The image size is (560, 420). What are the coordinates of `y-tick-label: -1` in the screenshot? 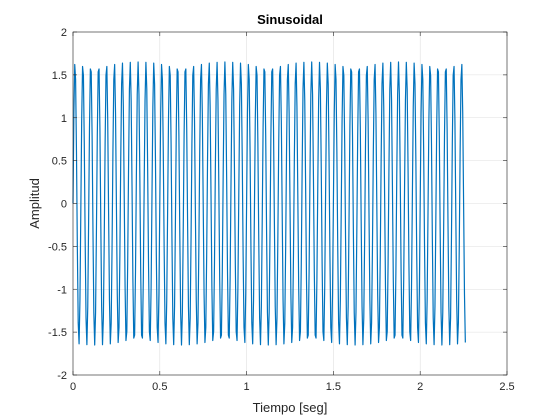 It's located at (62, 290).